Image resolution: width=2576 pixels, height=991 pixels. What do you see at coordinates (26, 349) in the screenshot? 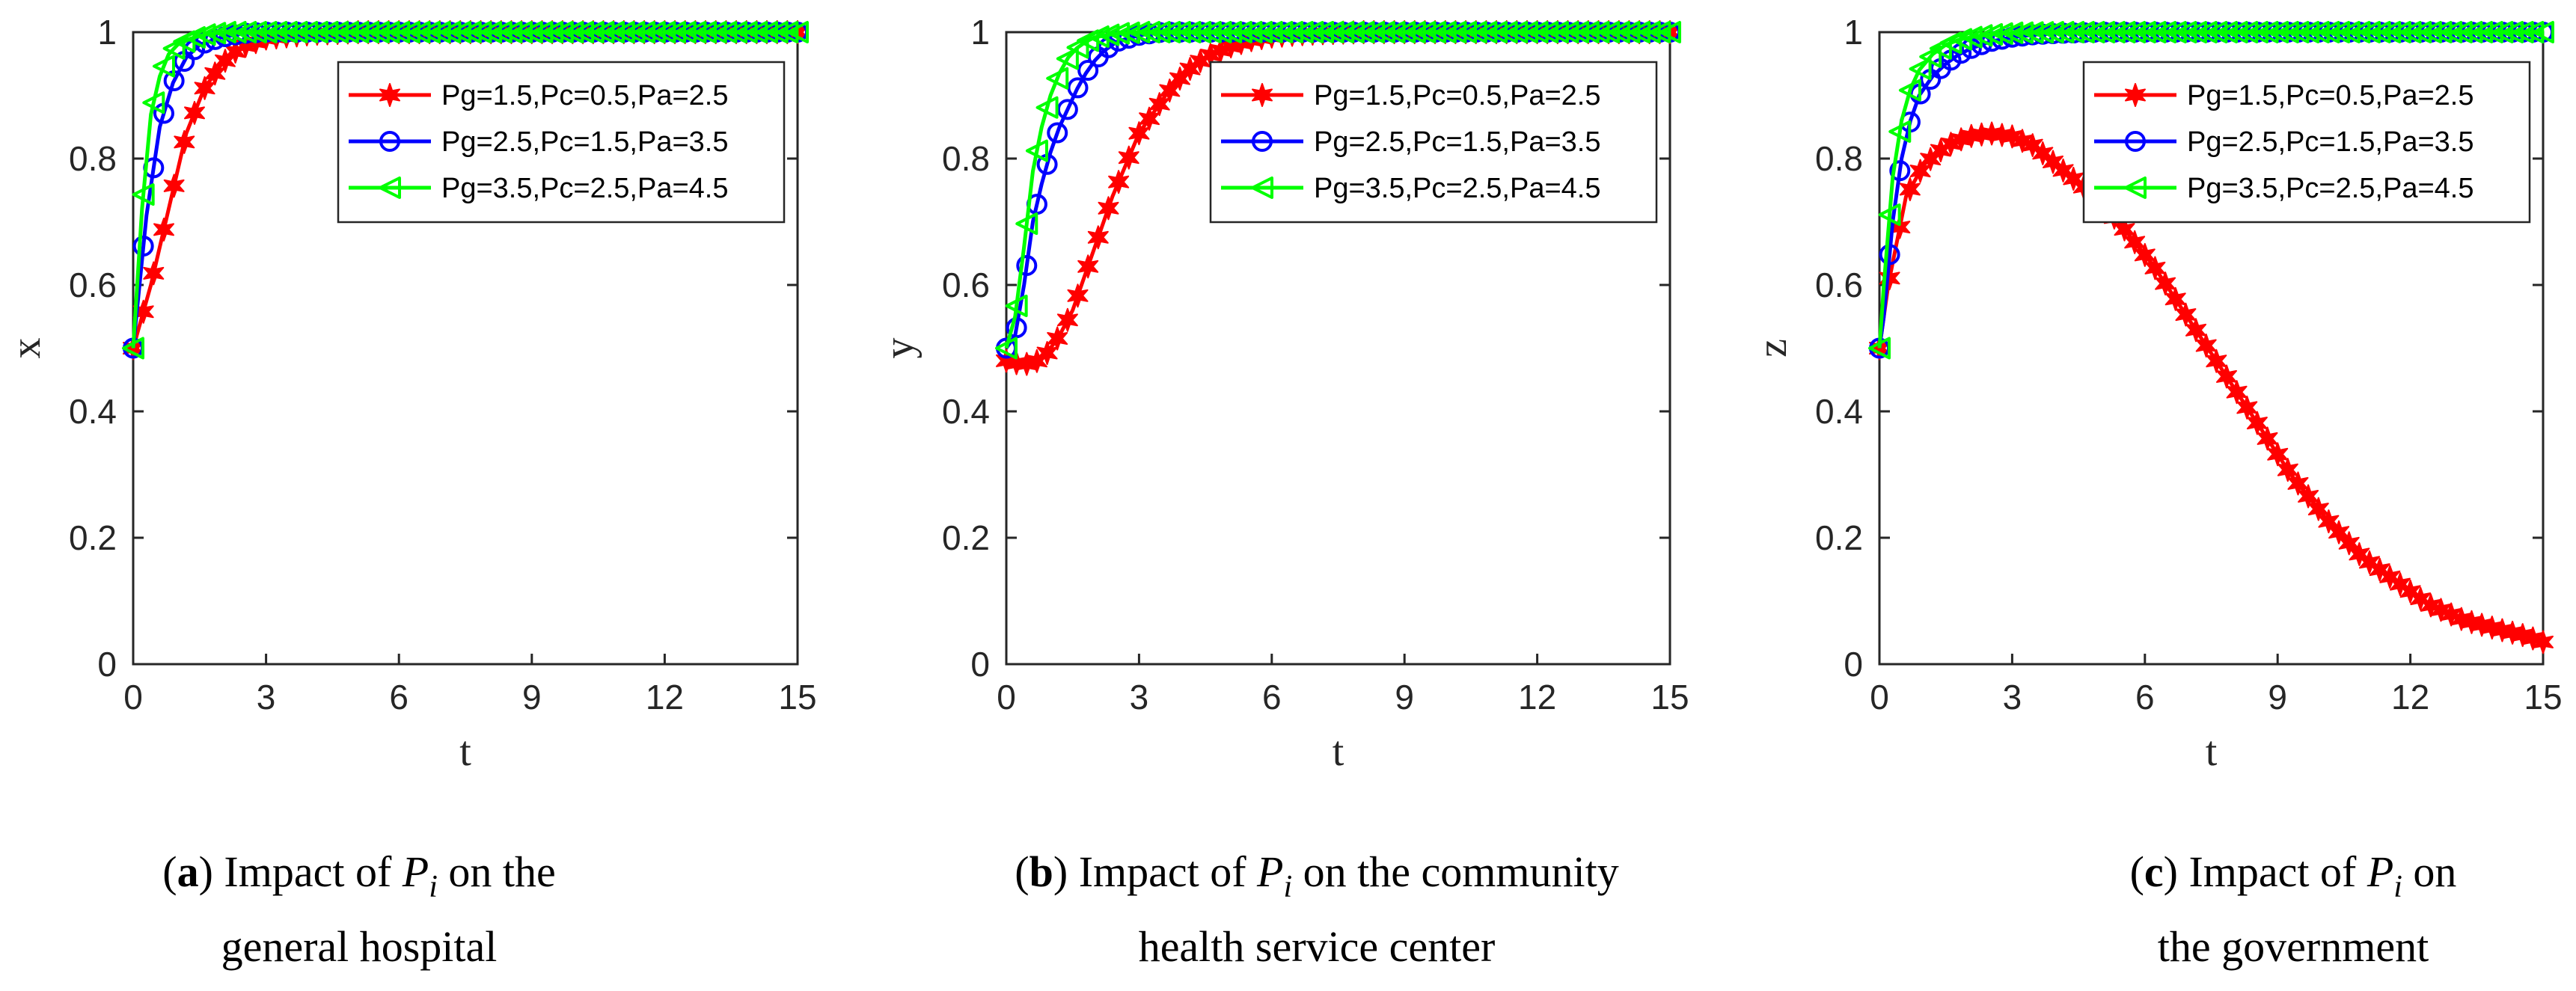
I see `y-axis-title: x` at bounding box center [26, 349].